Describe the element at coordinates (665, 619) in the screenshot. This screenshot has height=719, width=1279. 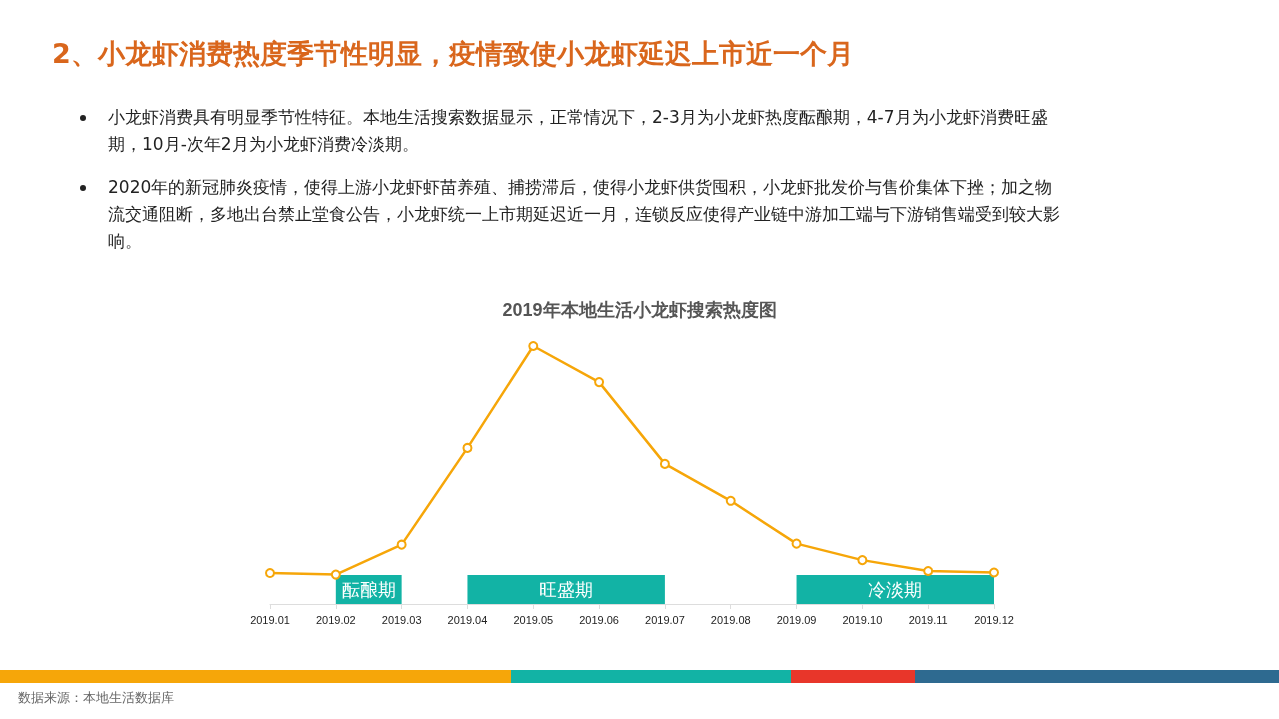
I see `x-tick-label: 2019.07` at that location.